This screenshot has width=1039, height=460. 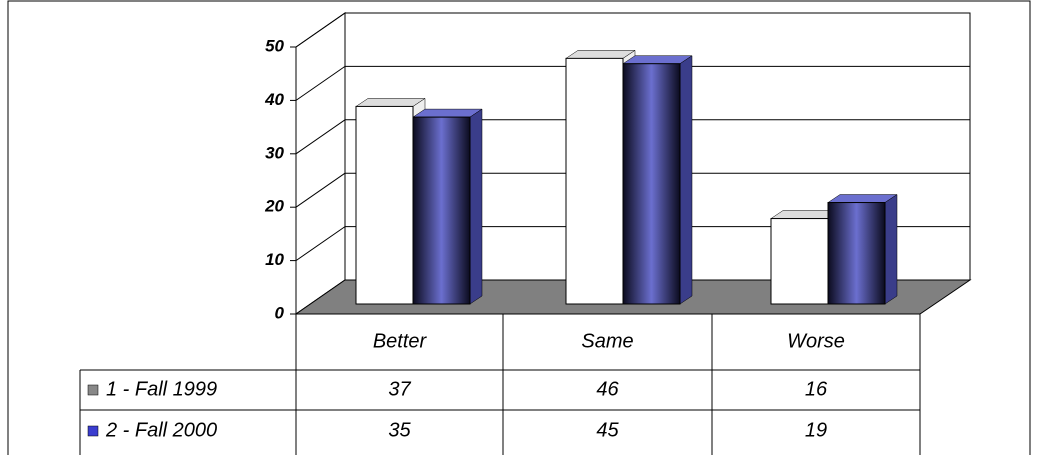 I want to click on y-tick-label: 40, so click(x=274, y=99).